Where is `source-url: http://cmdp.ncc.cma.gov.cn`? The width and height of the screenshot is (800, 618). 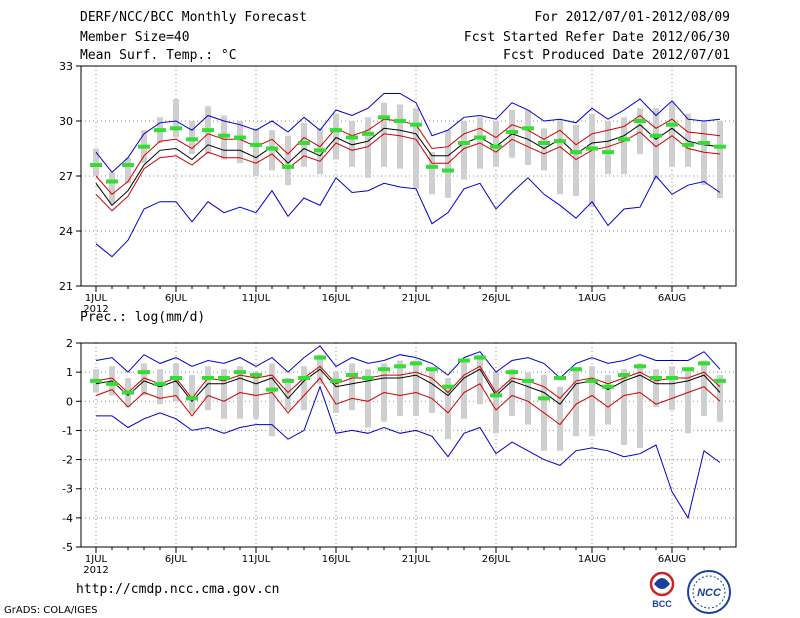
source-url: http://cmdp.ncc.cma.gov.cn is located at coordinates (178, 589).